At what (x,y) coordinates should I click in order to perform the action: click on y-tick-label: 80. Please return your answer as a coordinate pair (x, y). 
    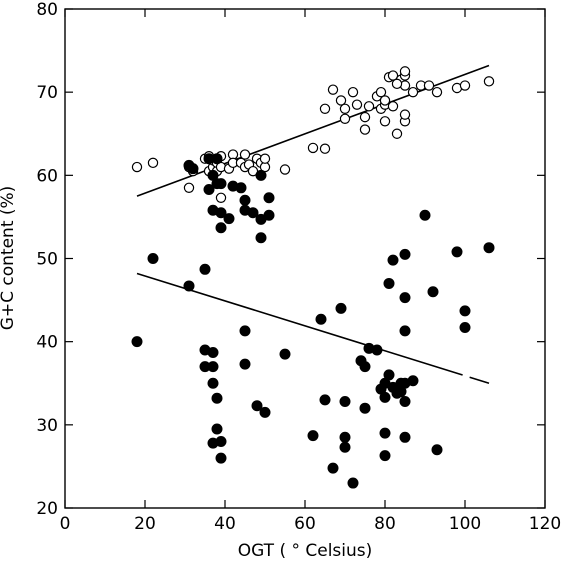
    Looking at the image, I should click on (47, 10).